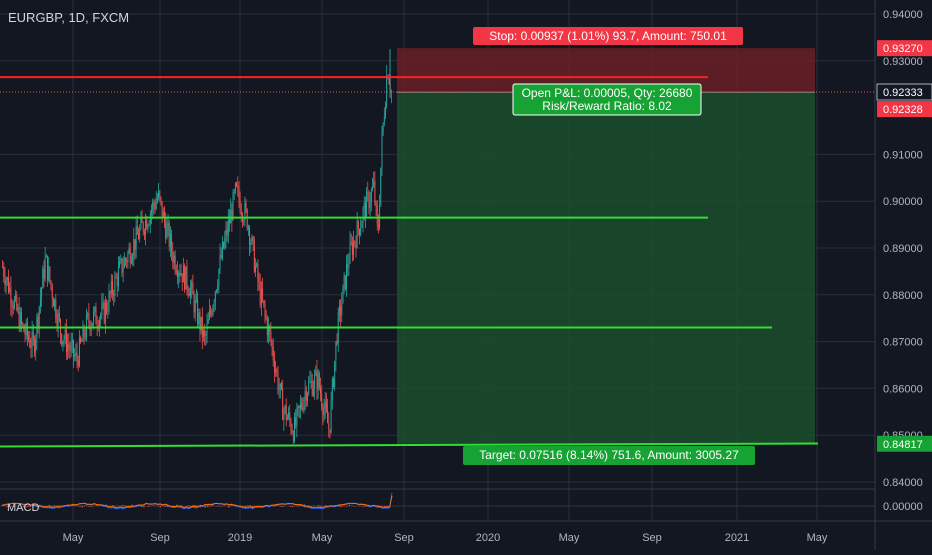 This screenshot has height=555, width=932. Describe the element at coordinates (409, 445) in the screenshot. I see `bottom-support-line` at that location.